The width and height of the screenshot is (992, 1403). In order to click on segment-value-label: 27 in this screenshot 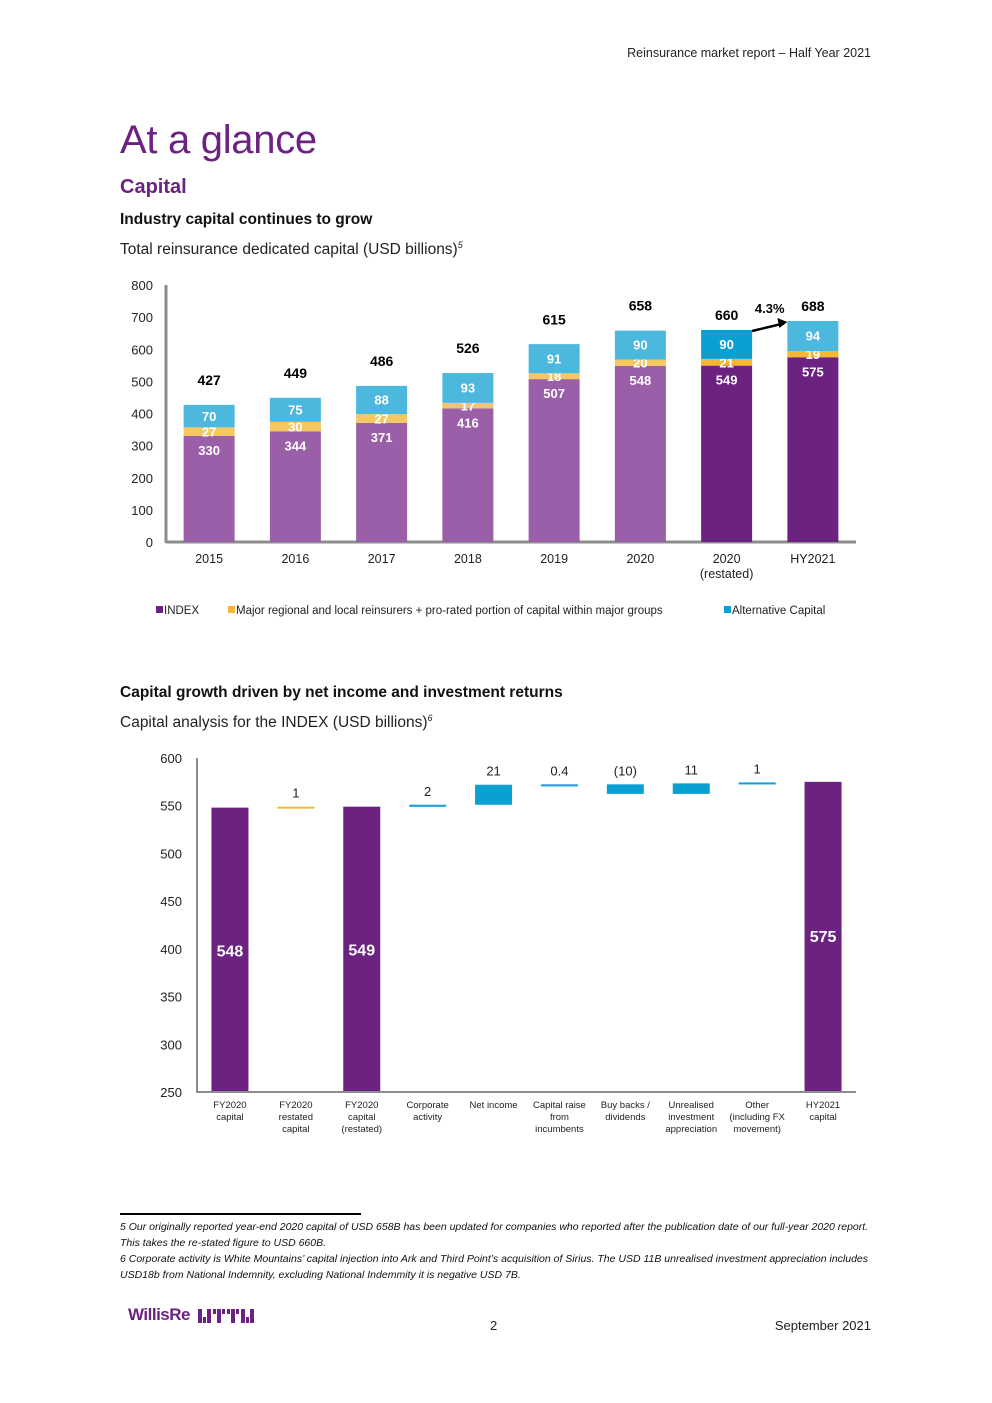, I will do `click(209, 432)`.